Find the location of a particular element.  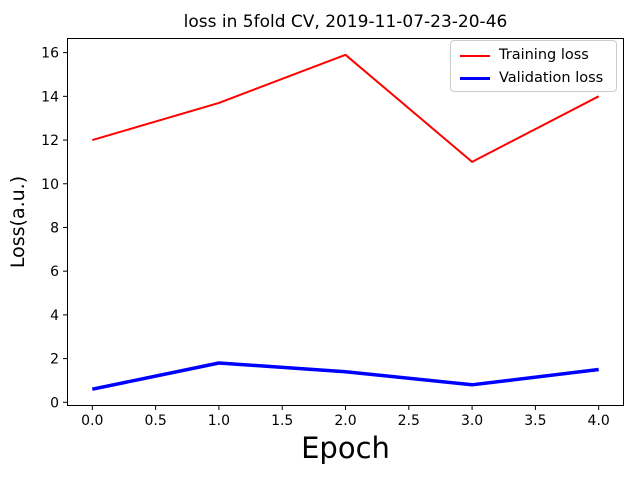

legend-item: Validation loss is located at coordinates (533, 78).